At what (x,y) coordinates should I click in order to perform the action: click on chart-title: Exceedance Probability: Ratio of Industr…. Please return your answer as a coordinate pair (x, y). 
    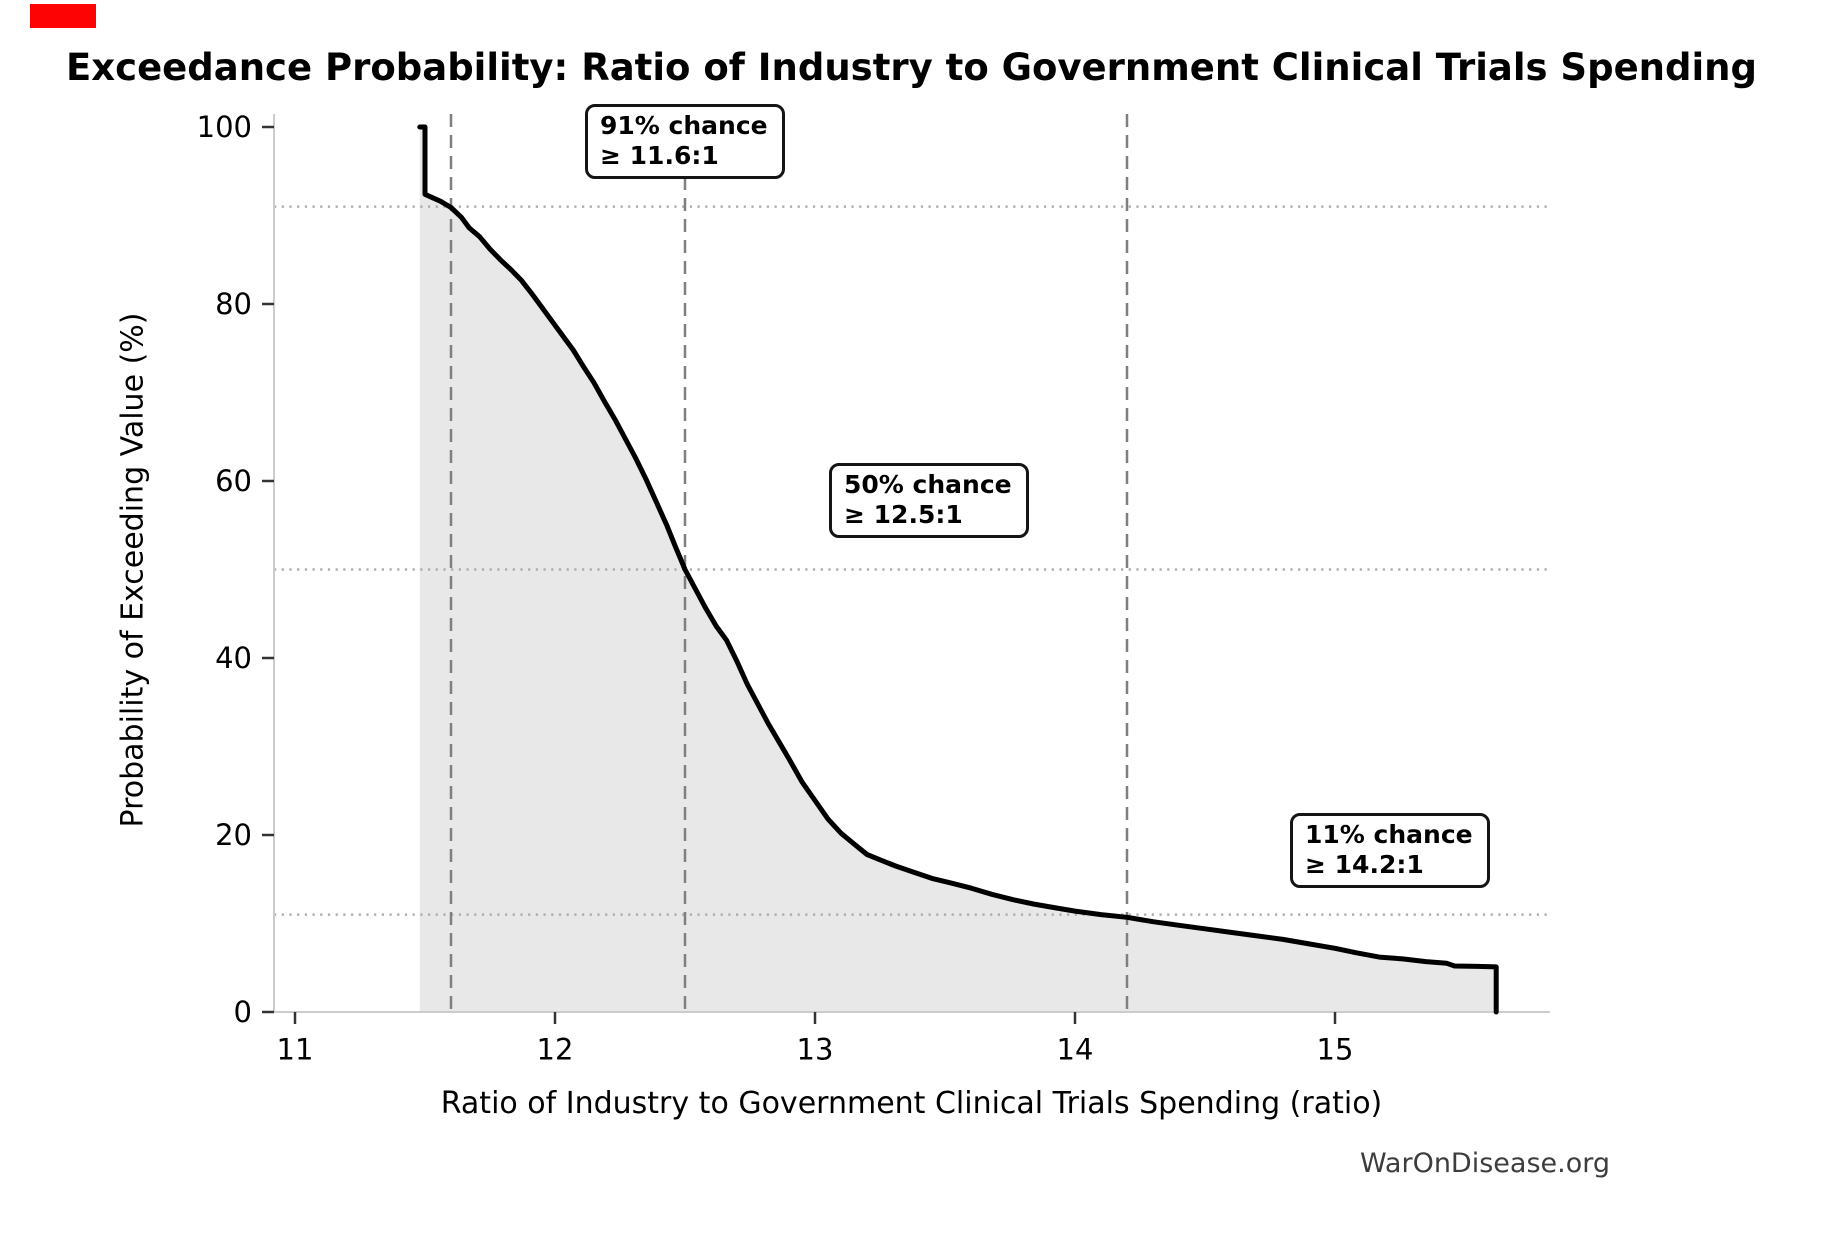
    Looking at the image, I should click on (911, 67).